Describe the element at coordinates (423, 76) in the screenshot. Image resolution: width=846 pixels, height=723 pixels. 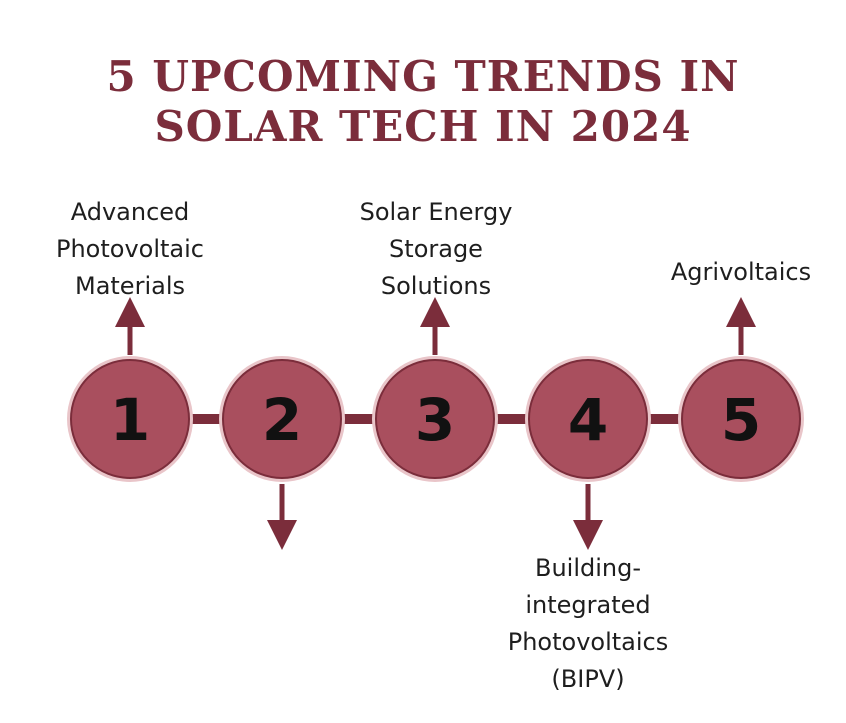
I see `title-line-1: 5 UPCOMING TRENDS IN` at that location.